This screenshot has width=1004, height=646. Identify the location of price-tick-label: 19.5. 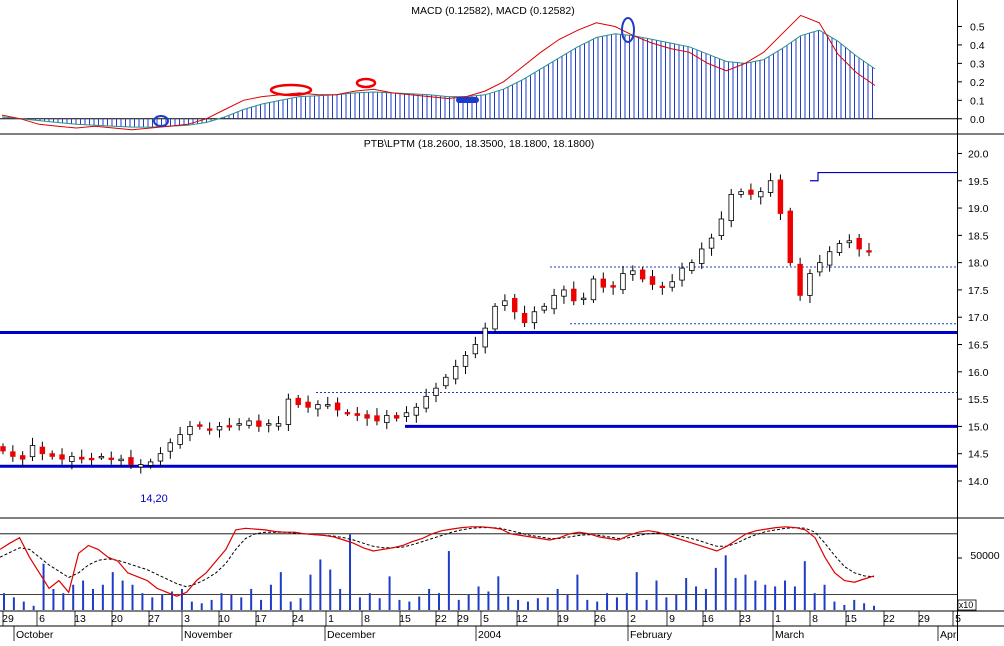
(978, 182).